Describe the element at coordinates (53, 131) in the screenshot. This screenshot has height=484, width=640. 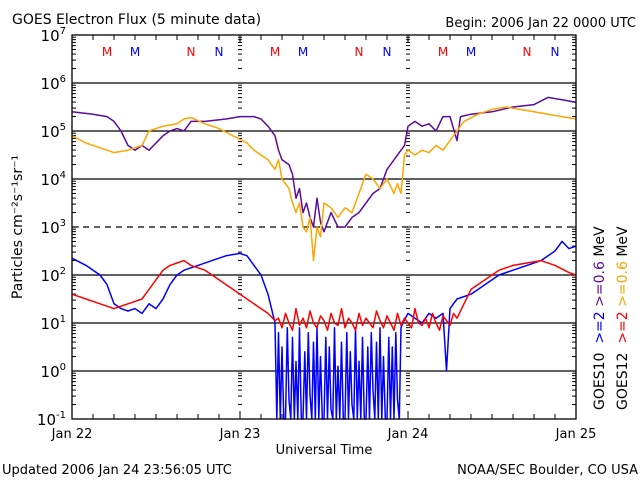
I see `y-tick-label: 10⁵` at that location.